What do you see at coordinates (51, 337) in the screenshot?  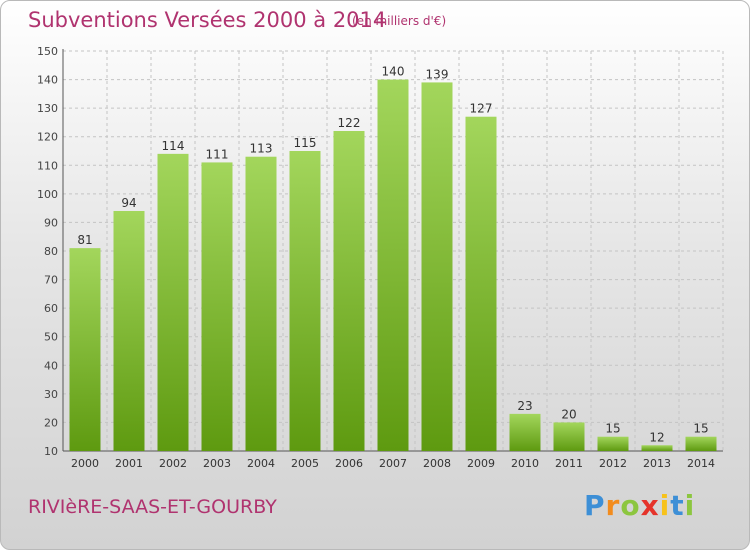 I see `y-tick-label: 50` at bounding box center [51, 337].